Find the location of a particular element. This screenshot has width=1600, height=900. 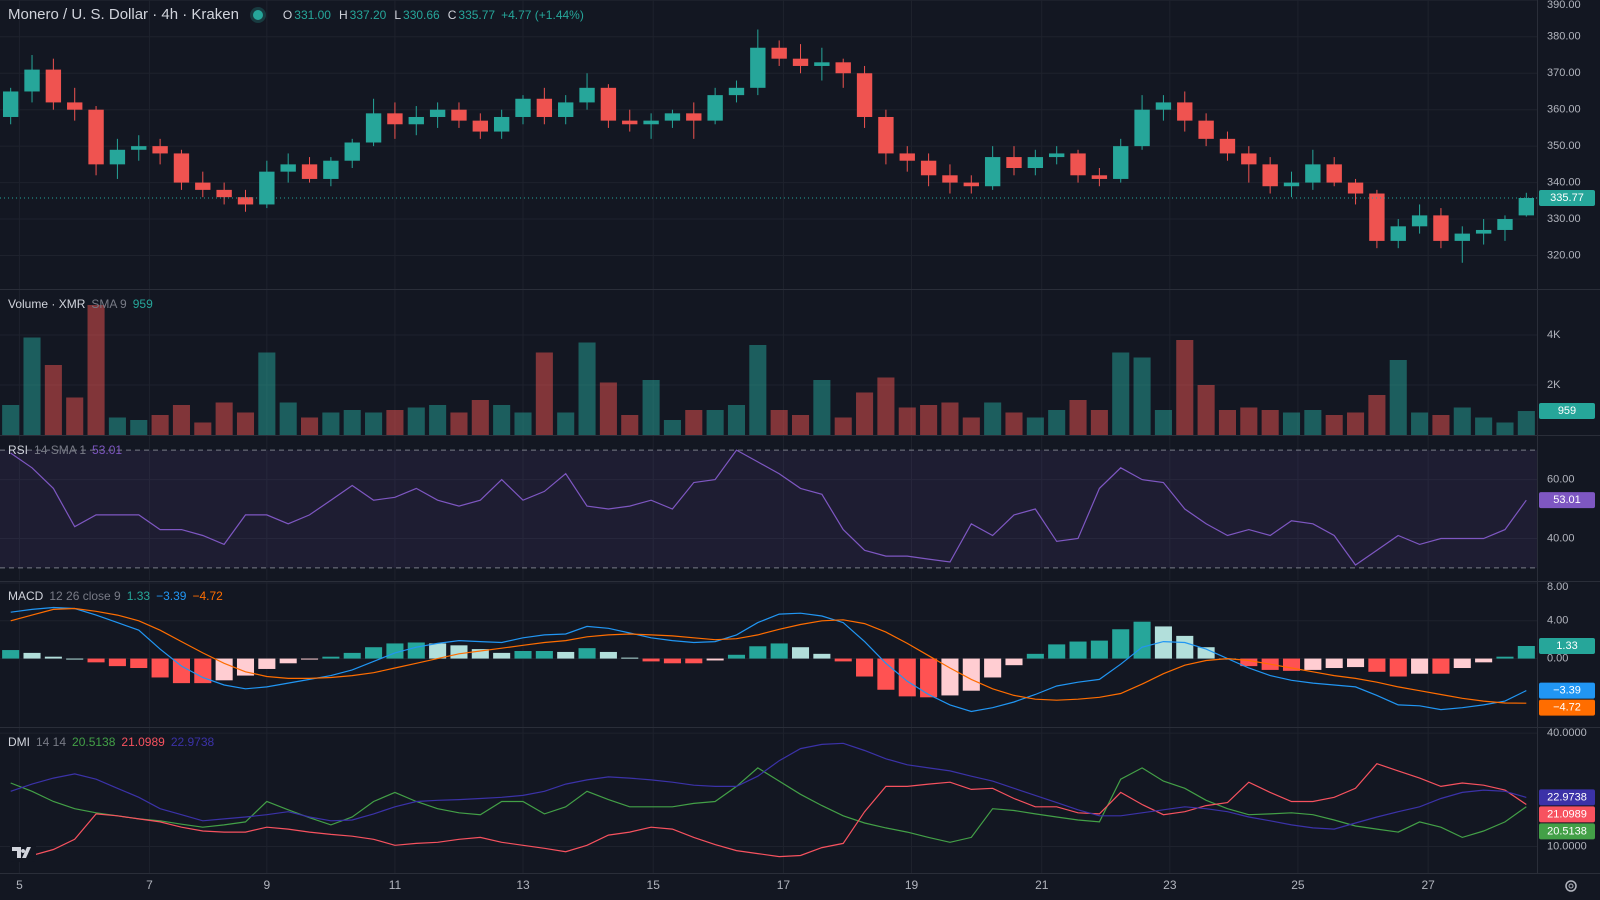

band-fill is located at coordinates (768, 509).